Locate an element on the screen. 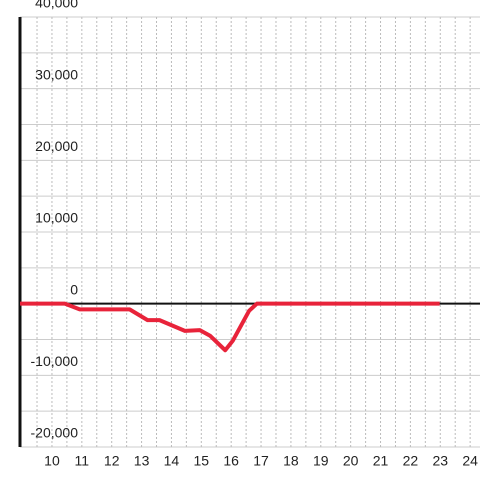 The image size is (480, 480). y-tick-label: -10,000 is located at coordinates (55, 361).